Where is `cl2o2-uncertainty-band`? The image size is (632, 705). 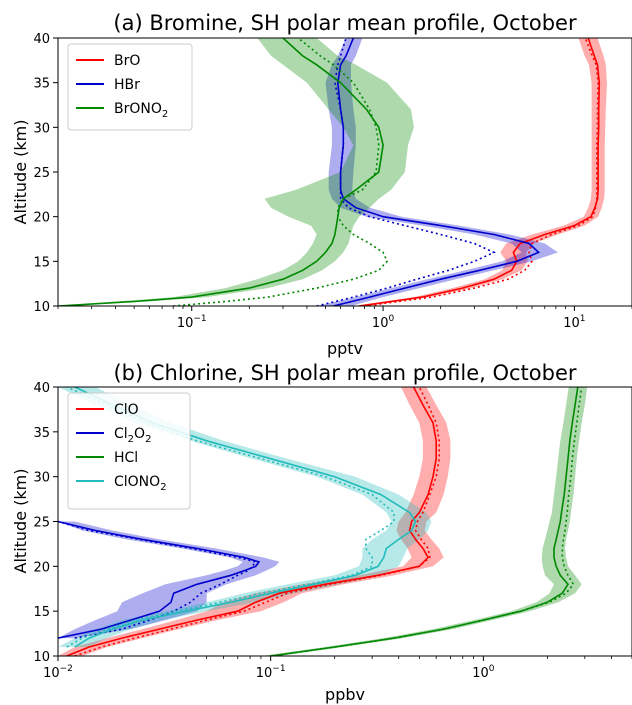 cl2o2-uncertainty-band is located at coordinates (169, 580).